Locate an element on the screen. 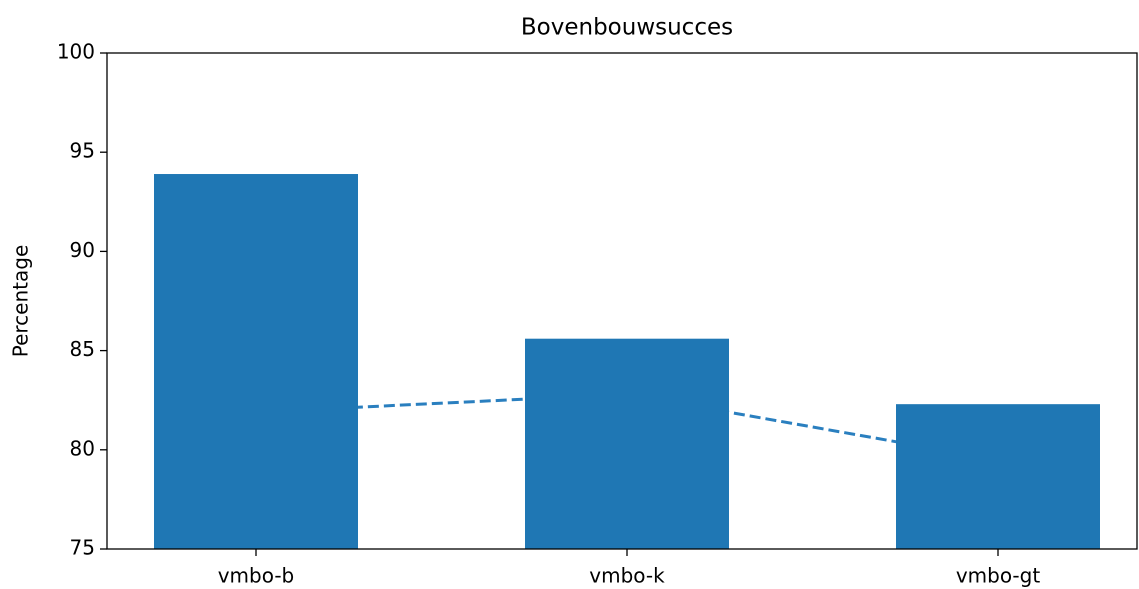  y-tick-label: 90 is located at coordinates (82, 250).